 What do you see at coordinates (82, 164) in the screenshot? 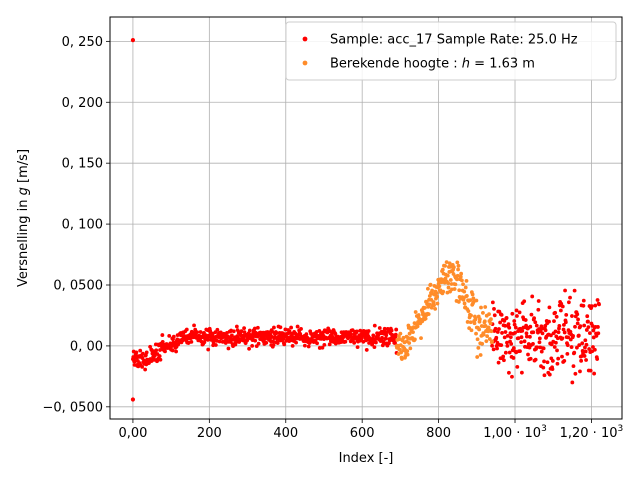
I see `y-tick-label: 0, 150` at bounding box center [82, 164].